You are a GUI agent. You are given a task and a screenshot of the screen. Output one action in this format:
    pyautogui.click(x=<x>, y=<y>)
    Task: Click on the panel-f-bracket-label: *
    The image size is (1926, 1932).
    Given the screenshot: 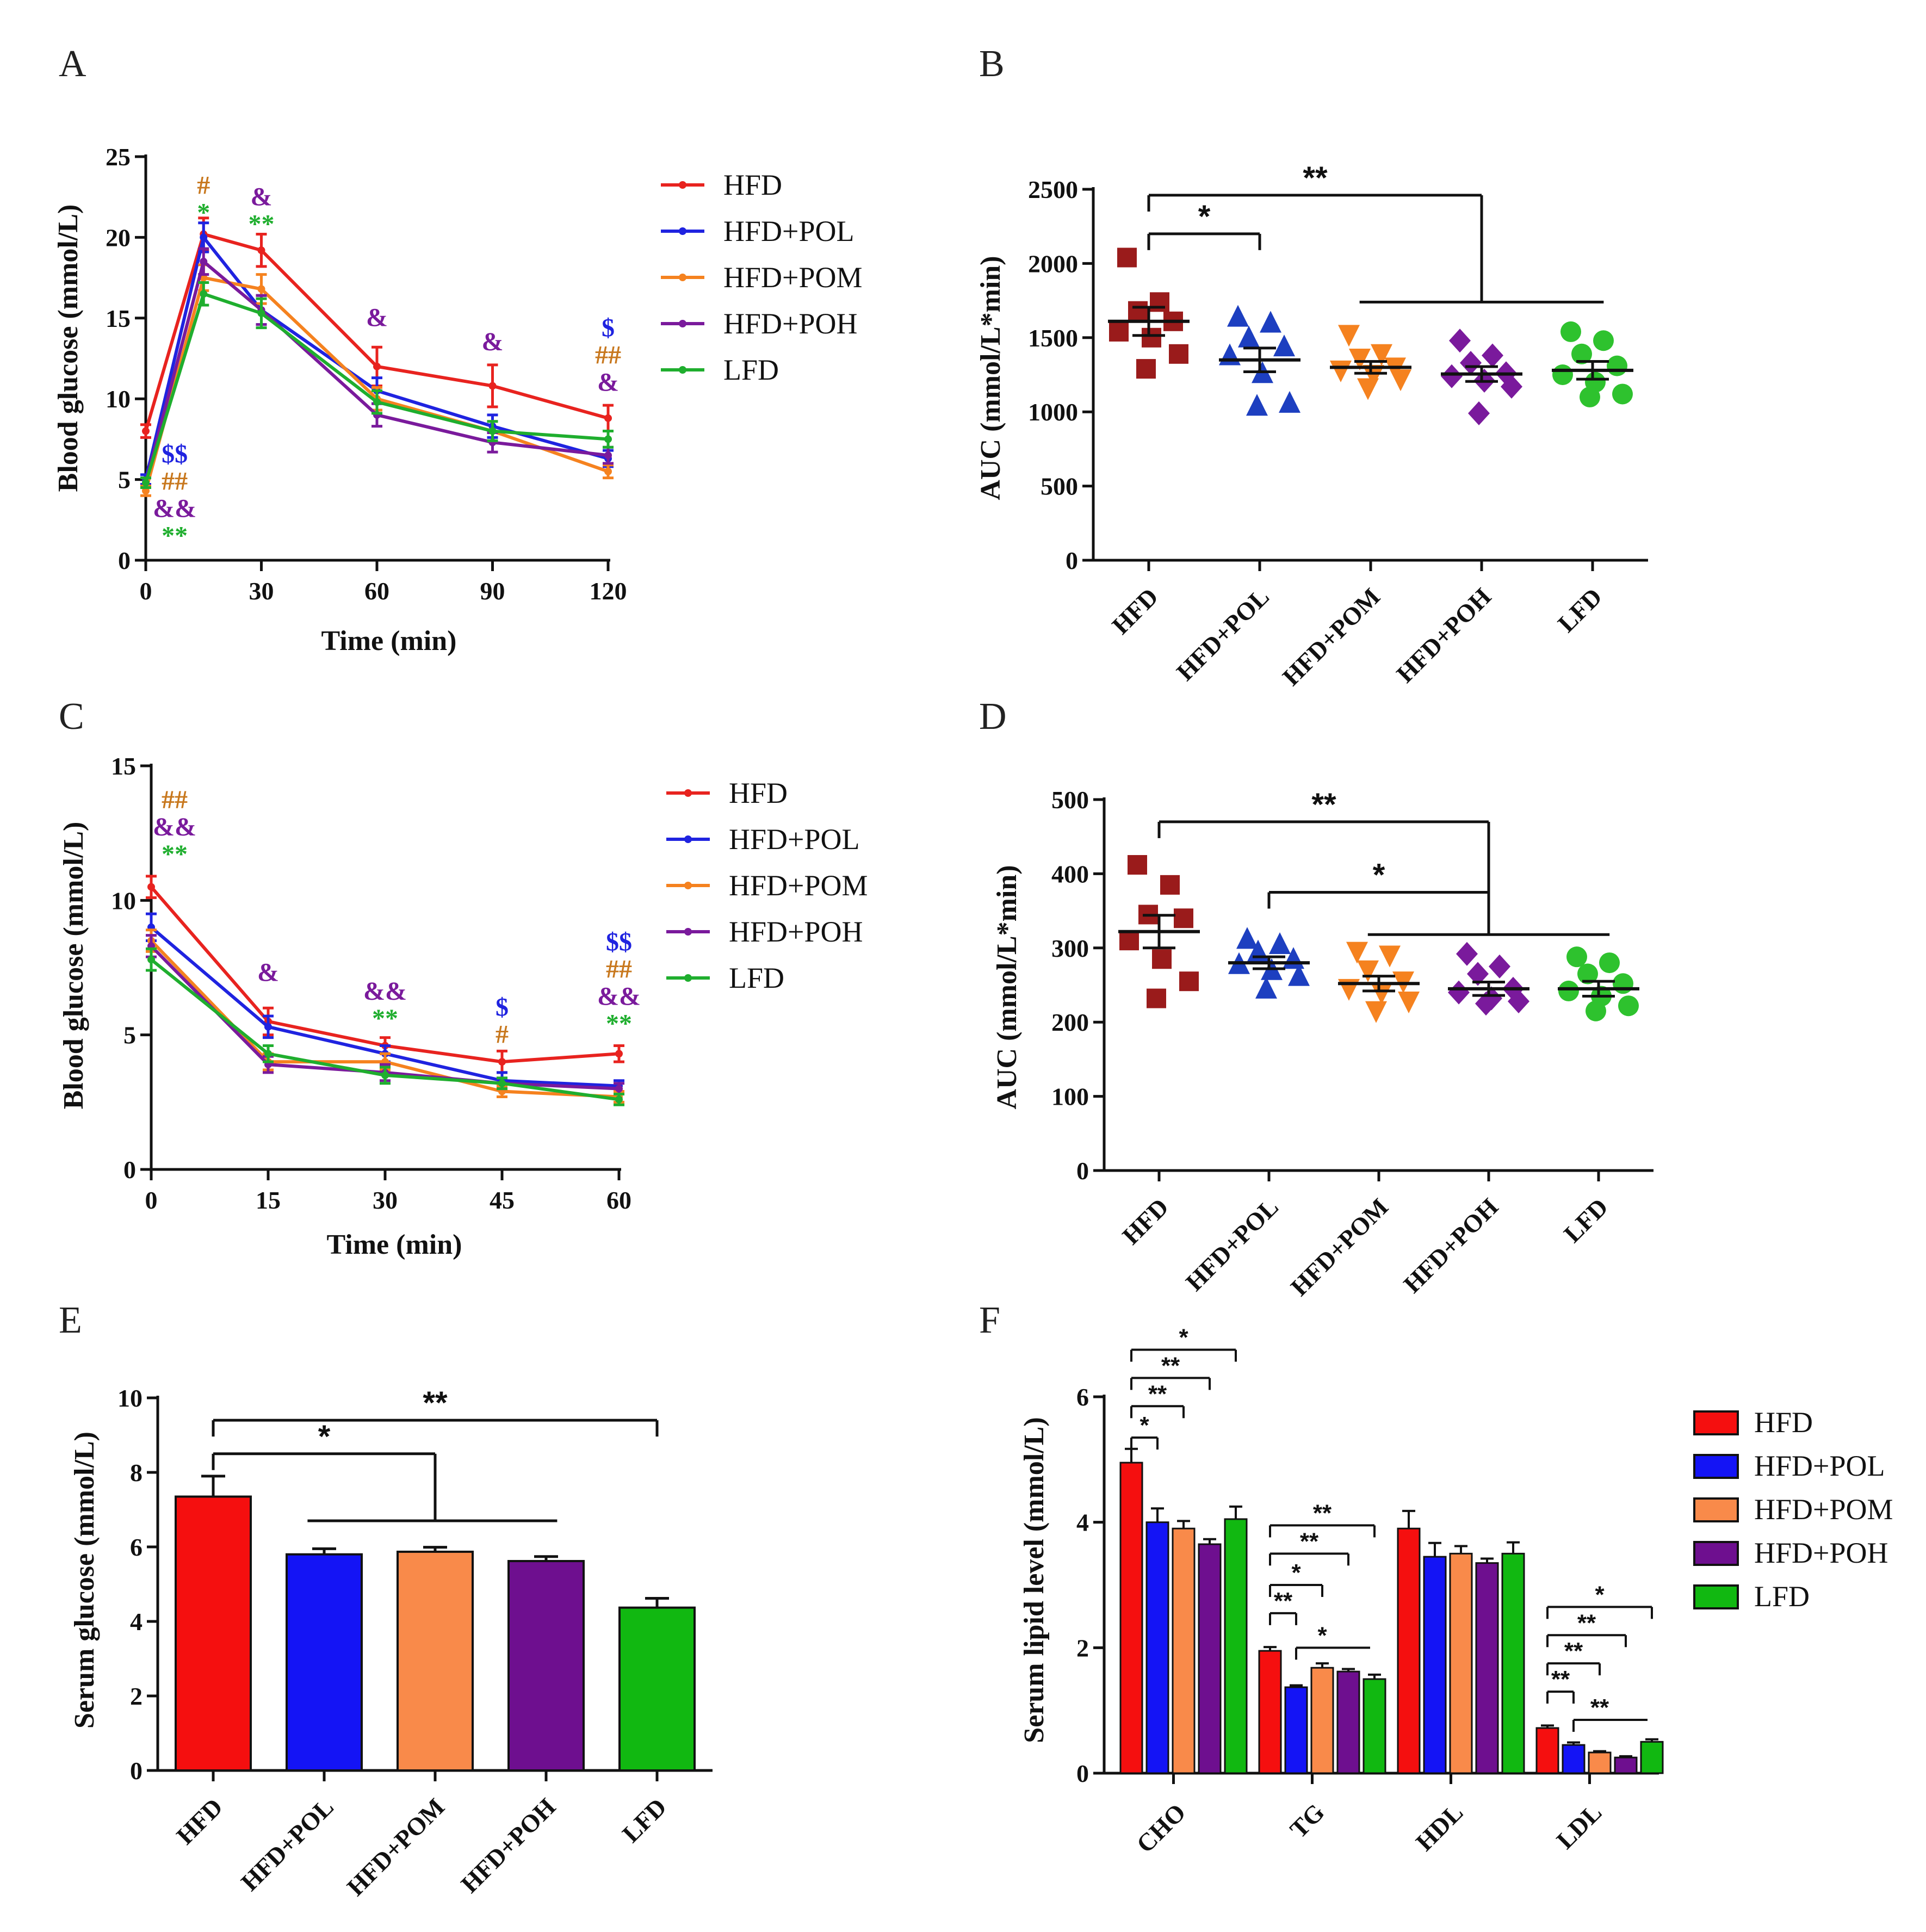 What is the action you would take?
    pyautogui.click(x=1322, y=1635)
    